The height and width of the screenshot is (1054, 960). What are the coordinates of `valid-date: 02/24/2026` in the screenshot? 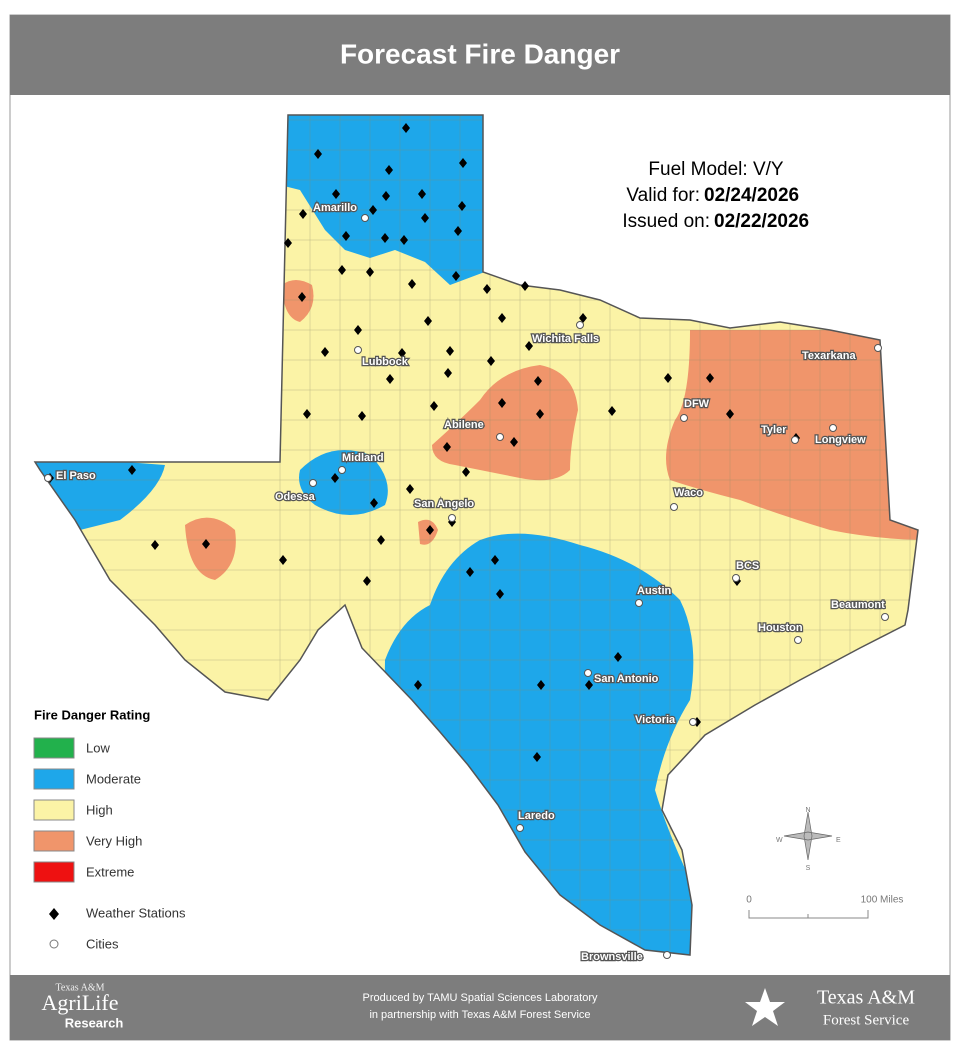 It's located at (751, 195).